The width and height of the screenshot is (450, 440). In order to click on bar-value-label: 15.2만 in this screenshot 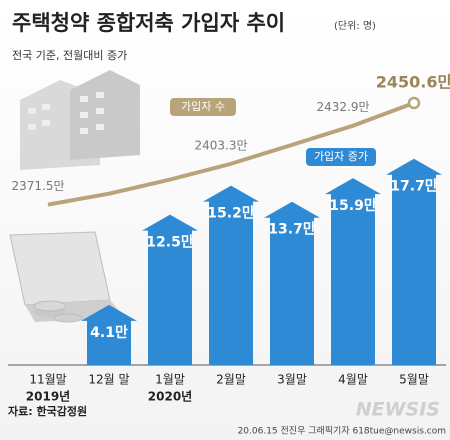, I will do `click(231, 214)`.